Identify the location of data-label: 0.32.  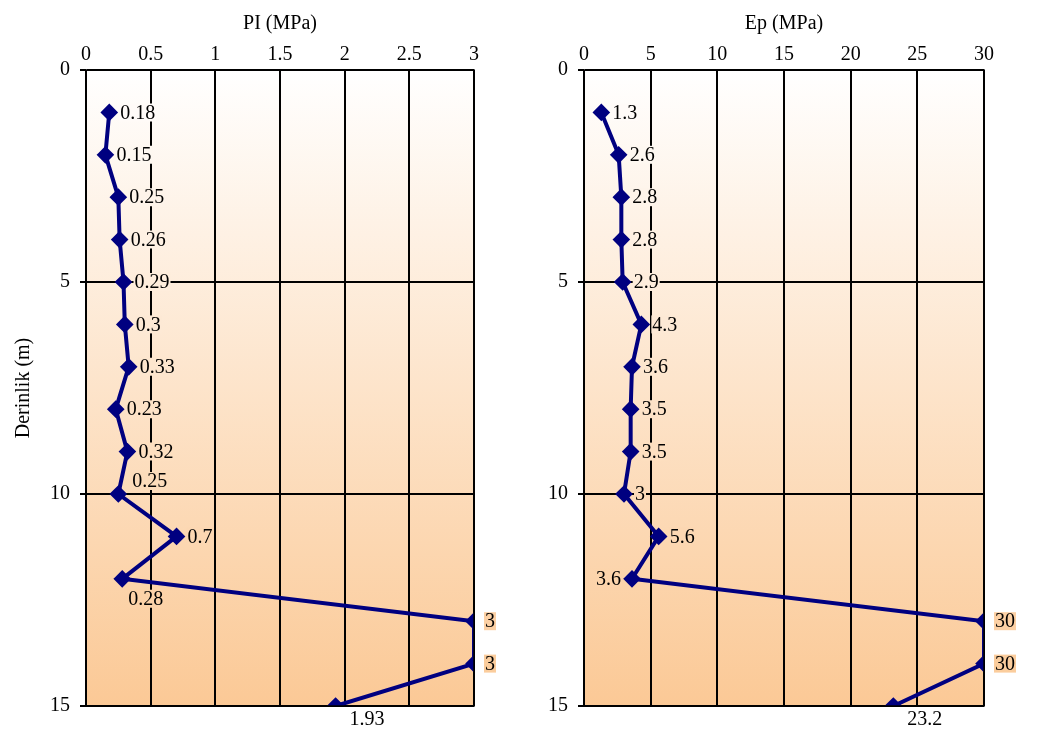
(156, 450).